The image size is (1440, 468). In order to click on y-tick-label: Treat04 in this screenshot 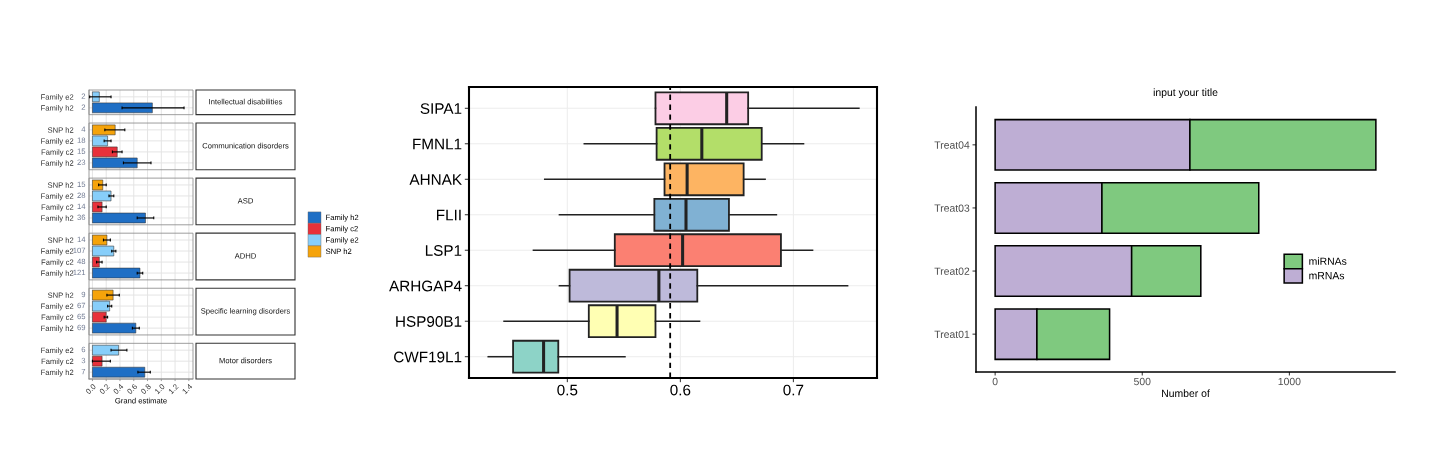, I will do `click(952, 145)`.